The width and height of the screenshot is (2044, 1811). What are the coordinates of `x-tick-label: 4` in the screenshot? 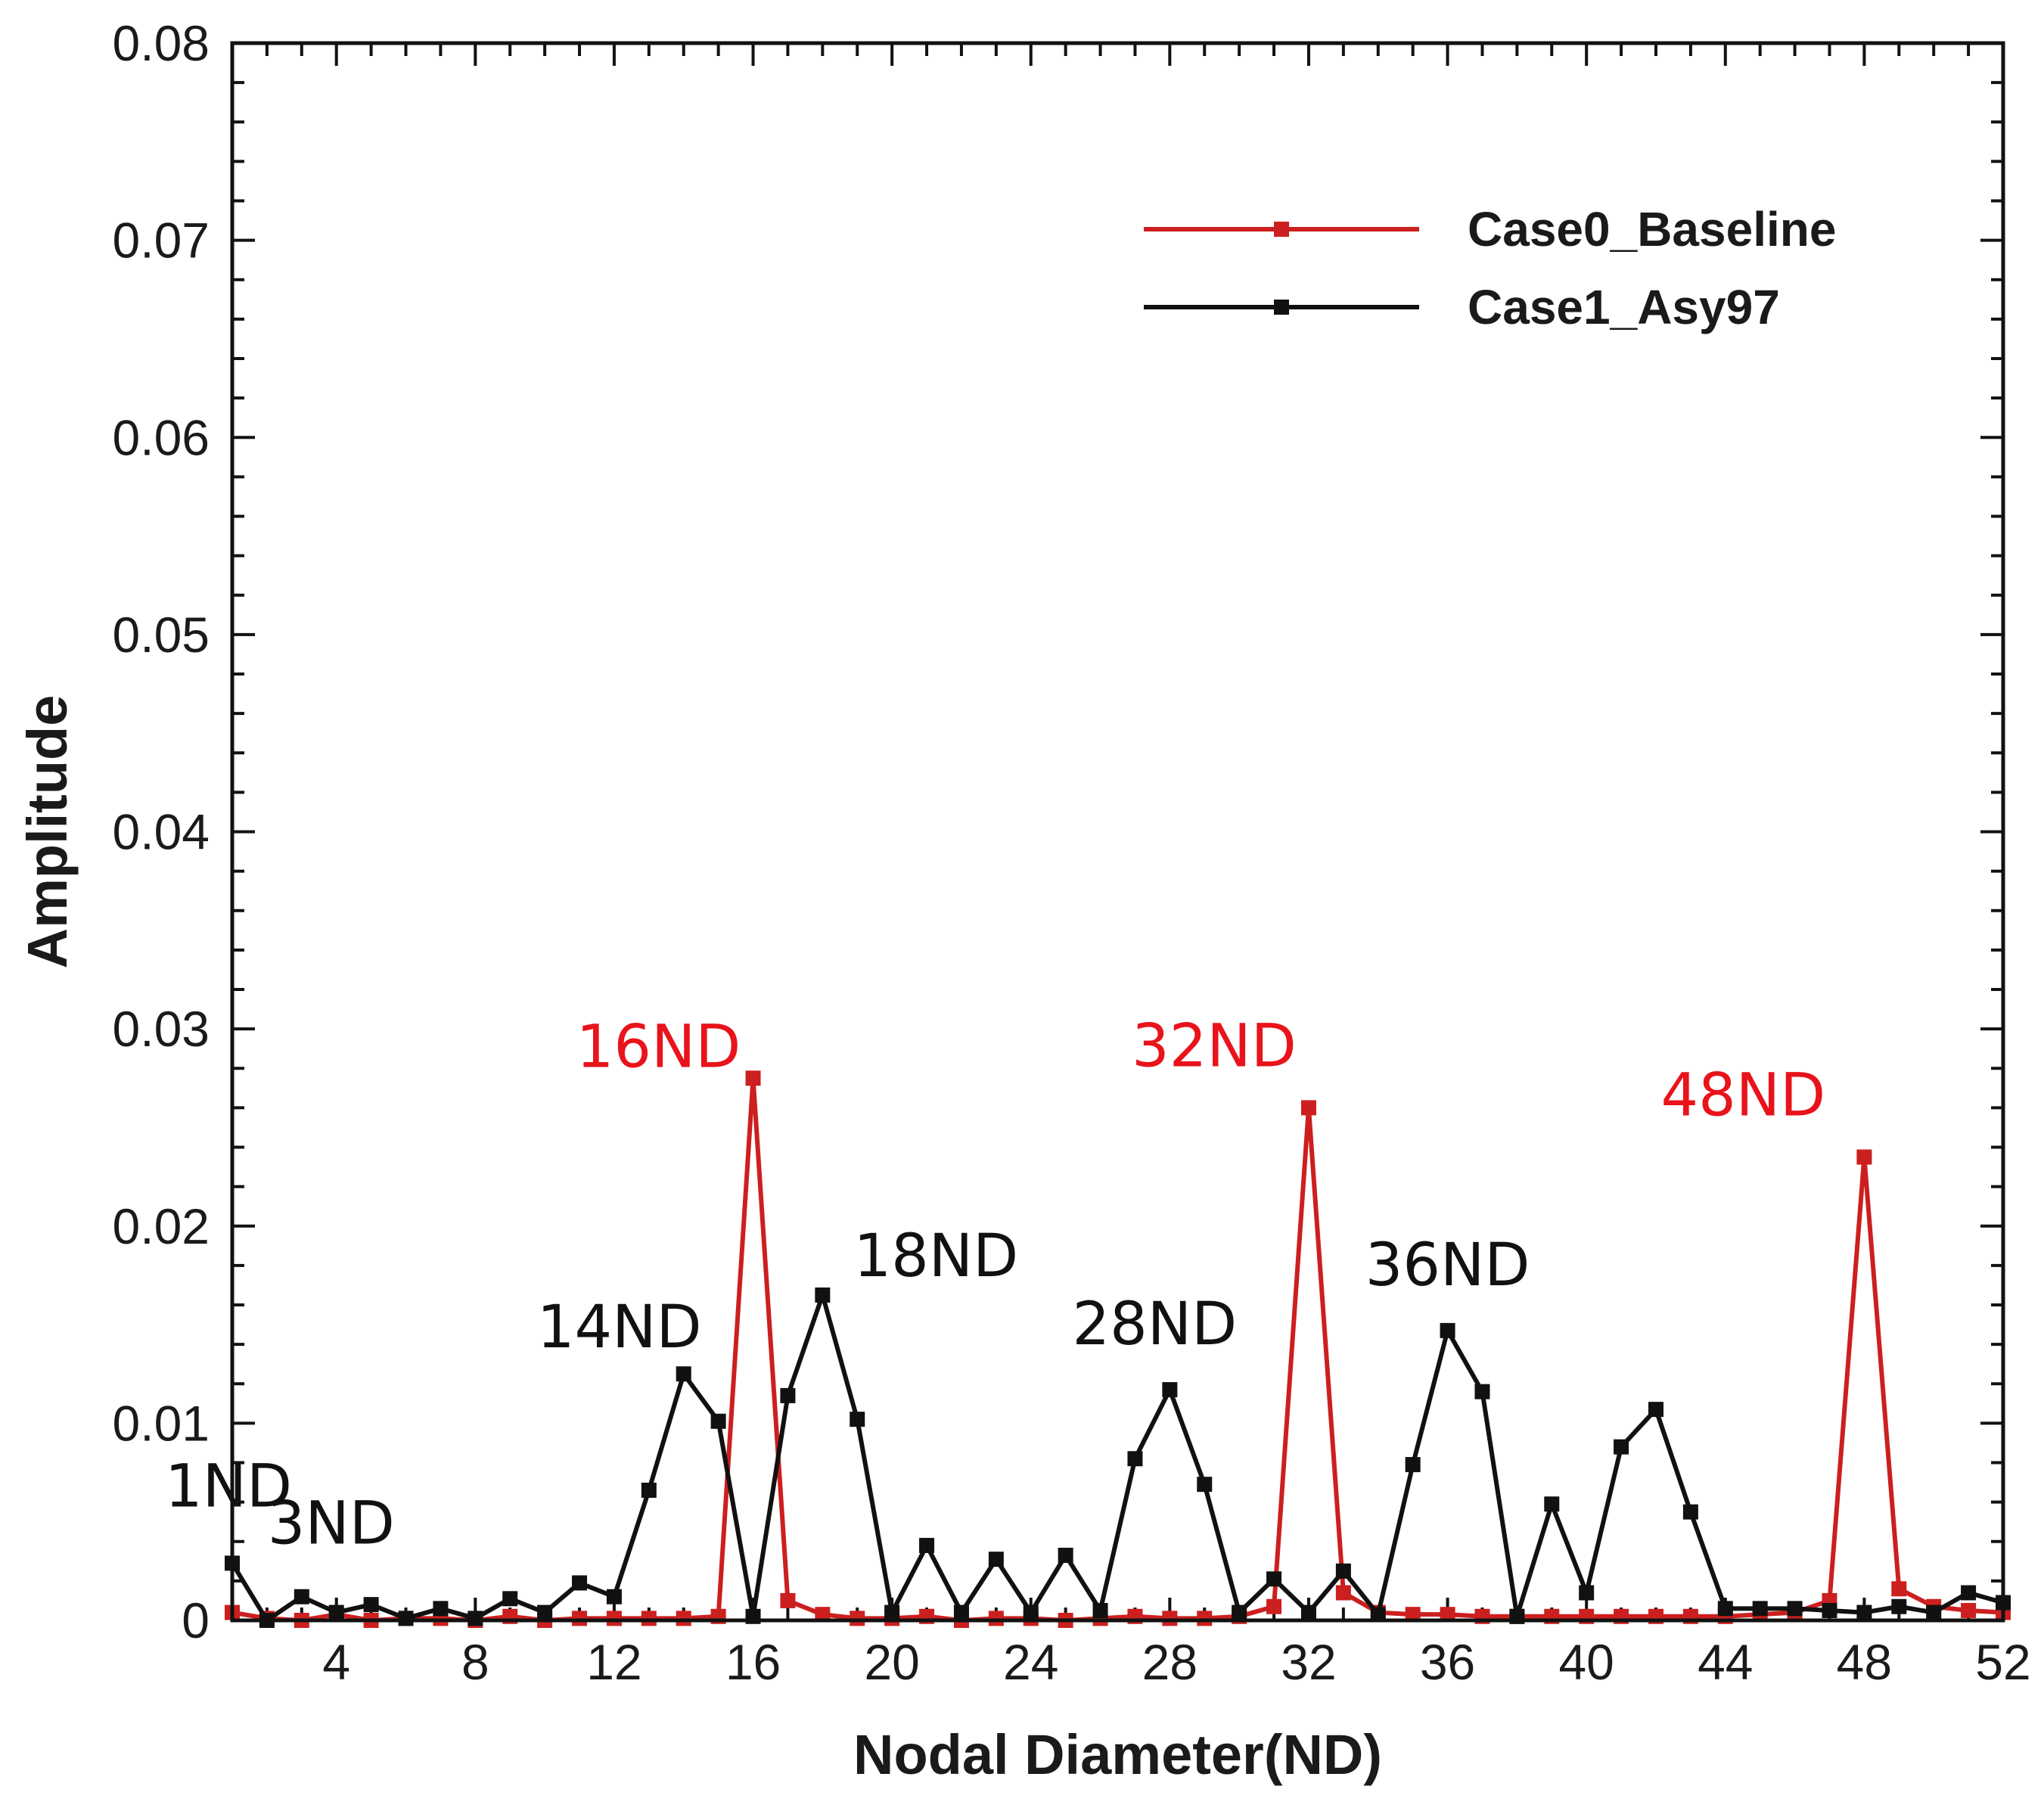 It's located at (336, 1662).